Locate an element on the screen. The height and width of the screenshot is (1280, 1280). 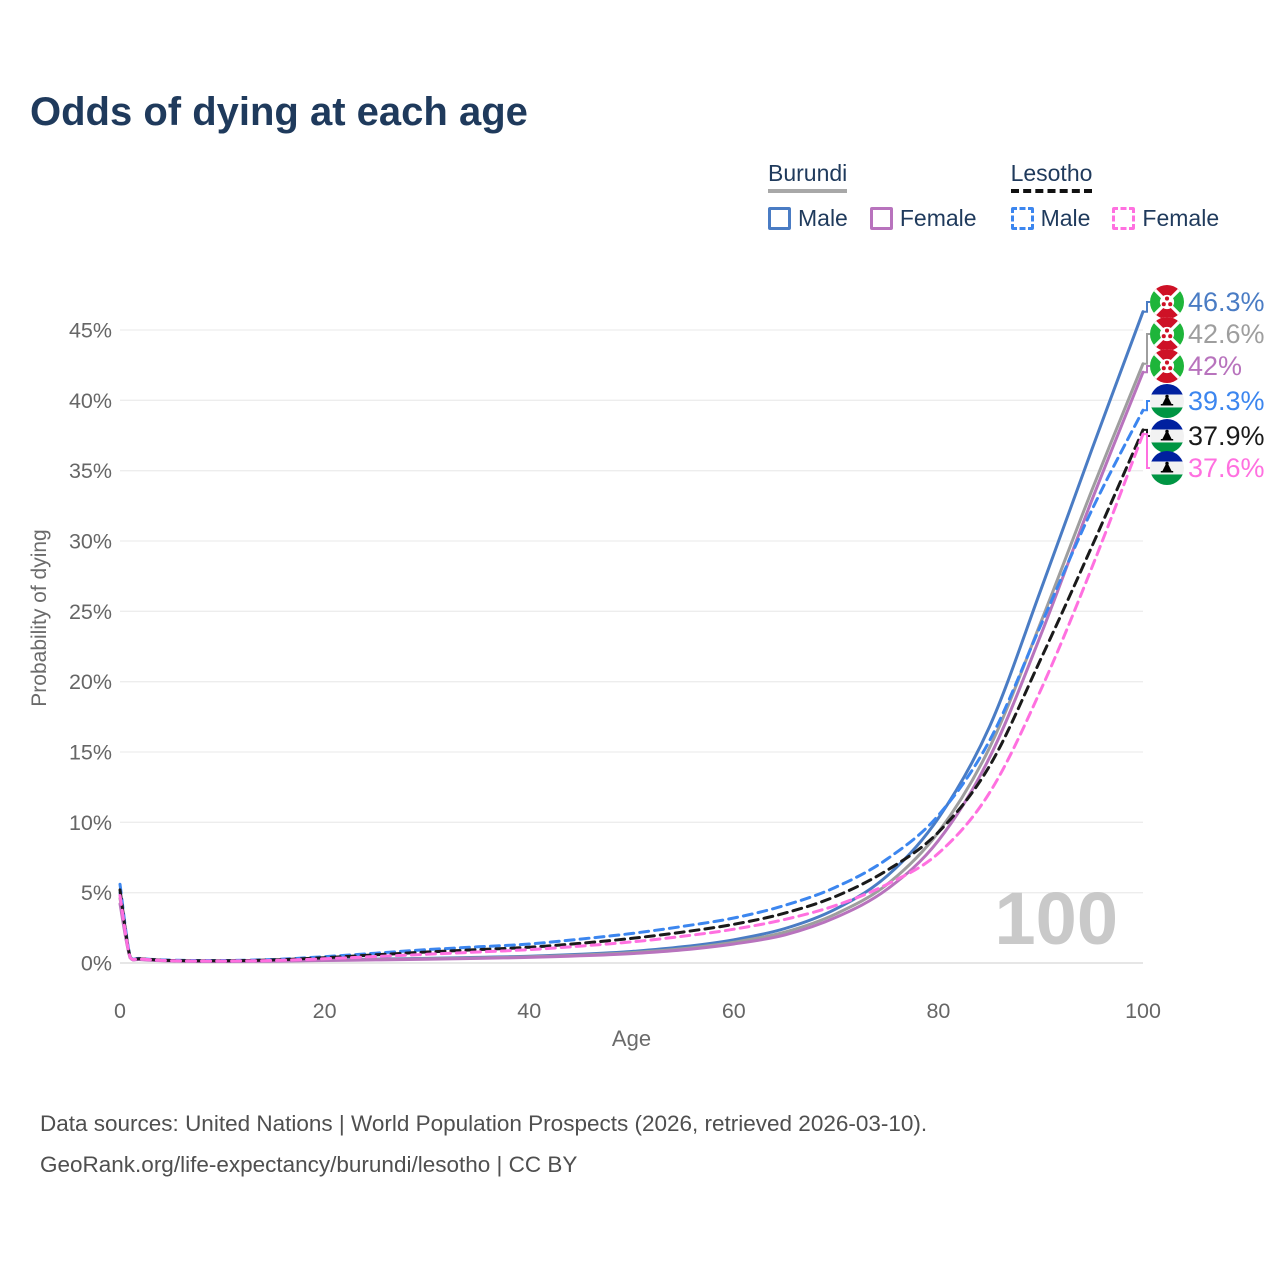
burundi-female-swatch-icon is located at coordinates (881, 219).